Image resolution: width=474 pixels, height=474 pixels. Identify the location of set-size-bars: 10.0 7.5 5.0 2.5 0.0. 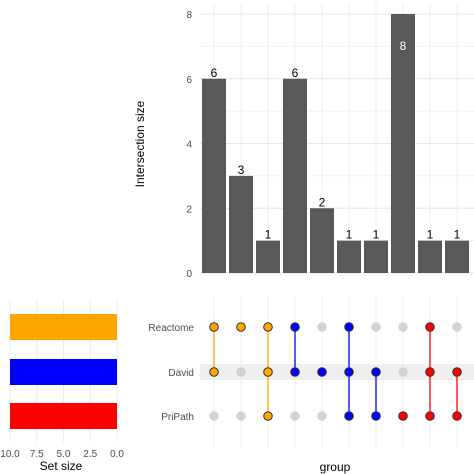
(62, 380).